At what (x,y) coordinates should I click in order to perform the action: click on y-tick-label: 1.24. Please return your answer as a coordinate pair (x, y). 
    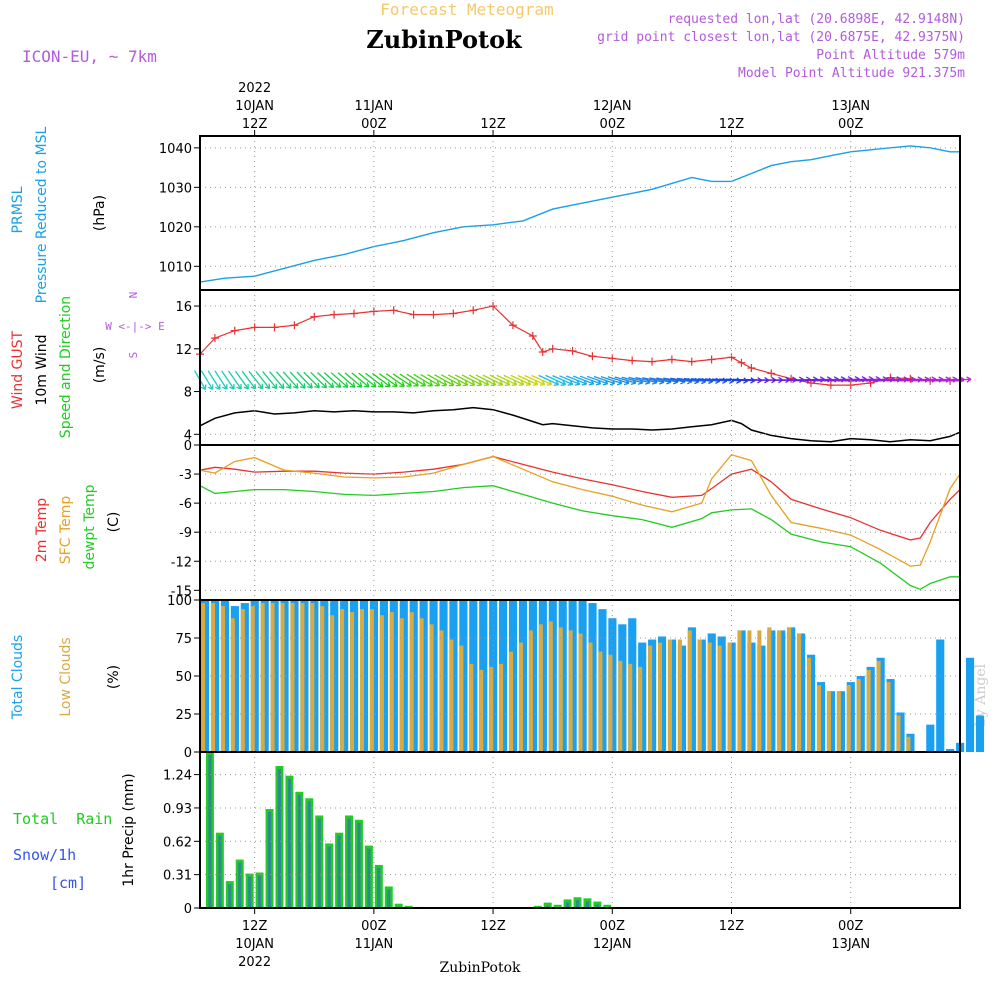
    Looking at the image, I should click on (177, 776).